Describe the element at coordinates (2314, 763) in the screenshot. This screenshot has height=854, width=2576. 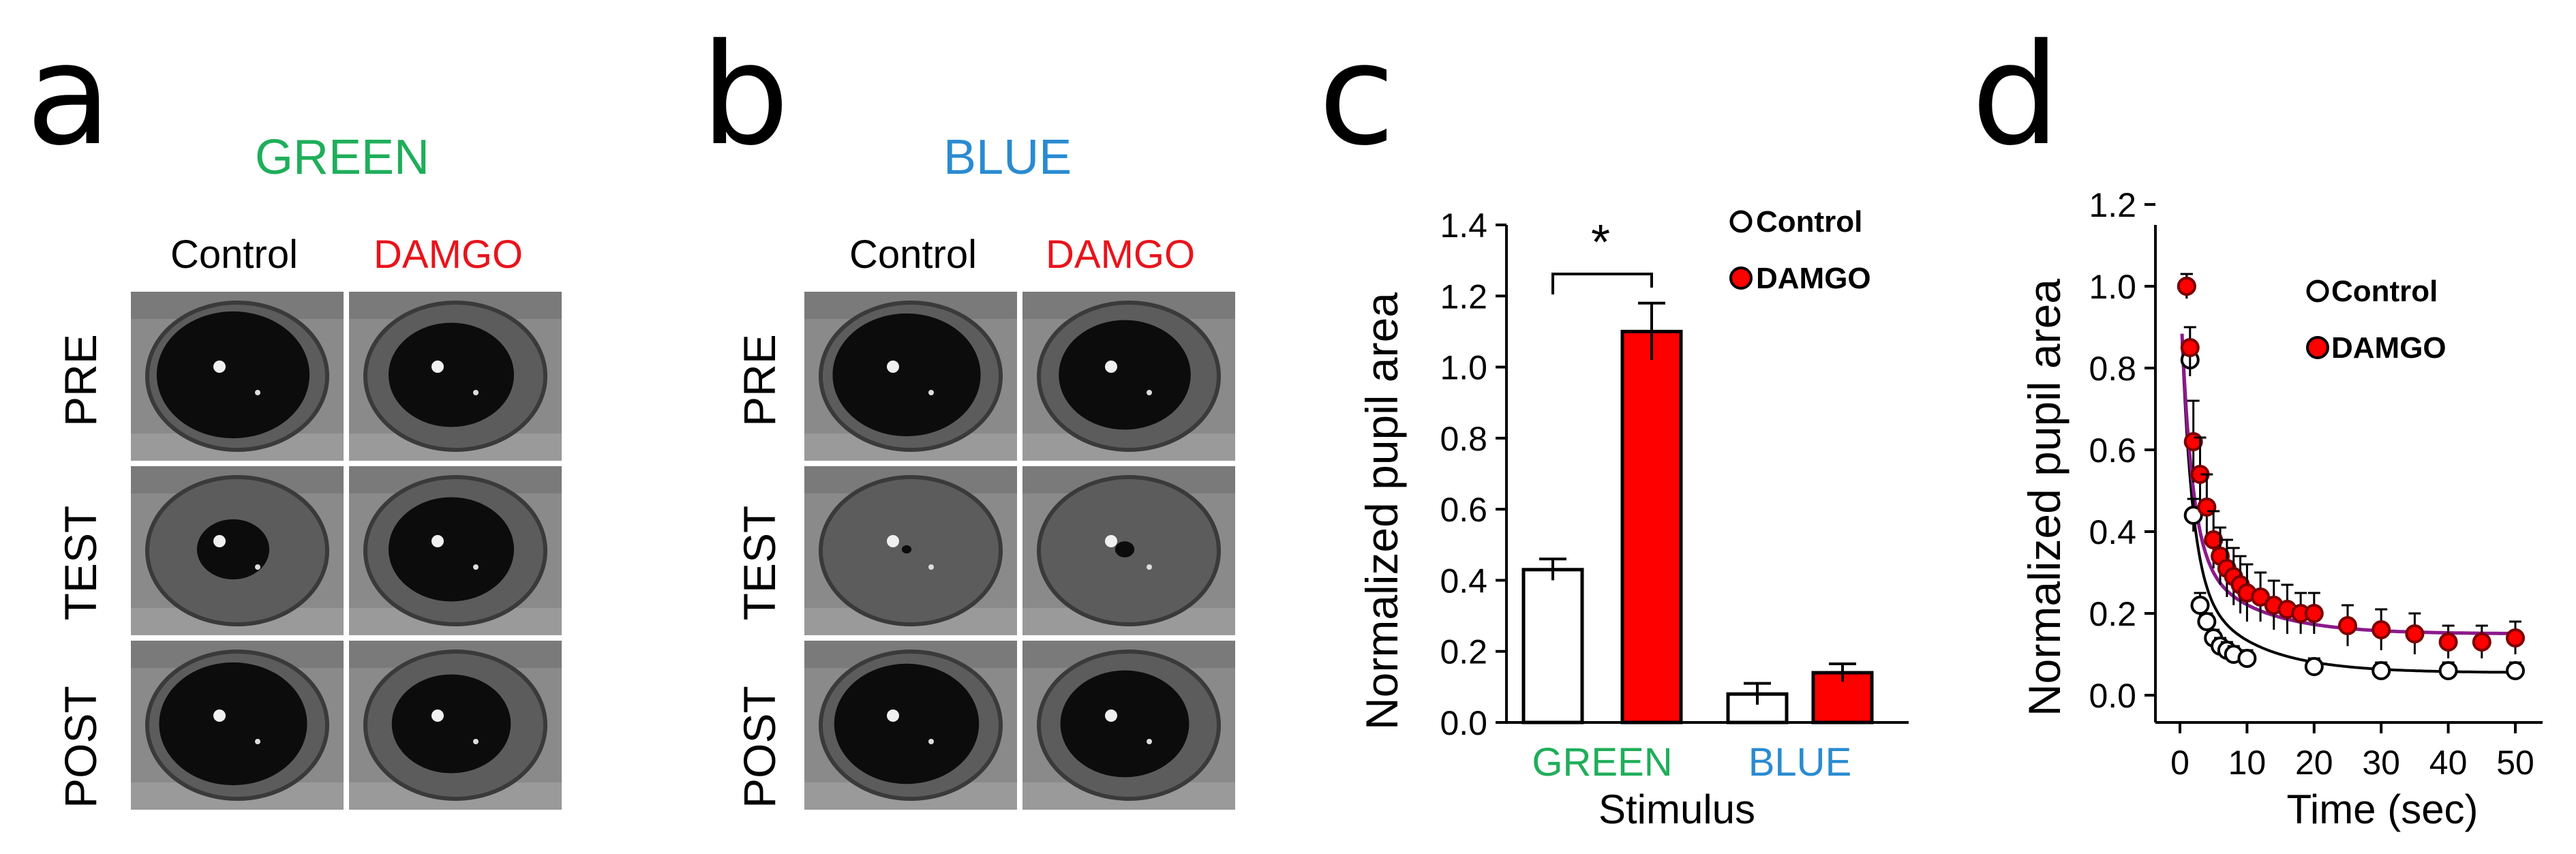
I see `panel-d-x-tick-label: 20` at that location.